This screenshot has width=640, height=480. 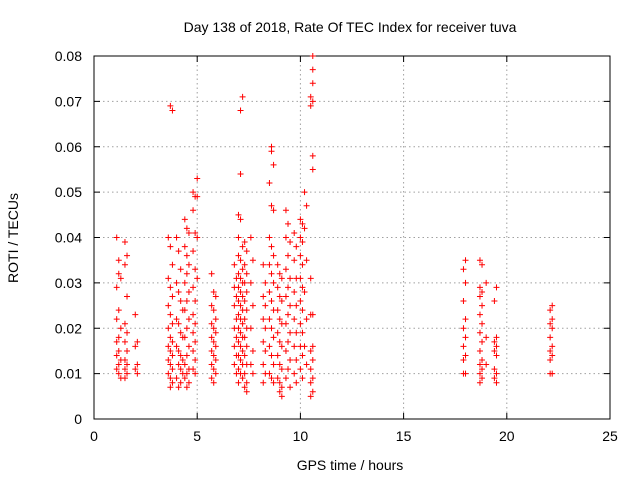 I want to click on y-tick-label: 0.04, so click(x=68, y=238).